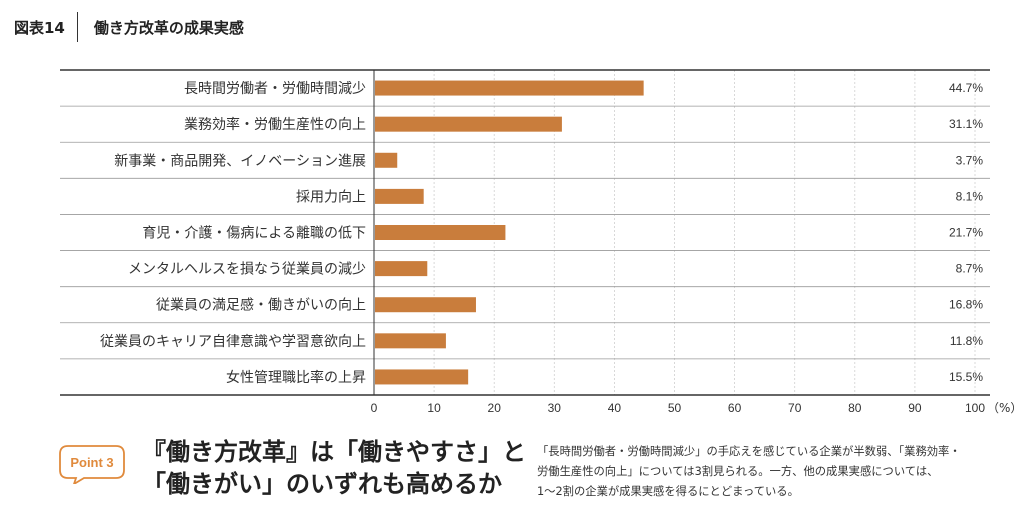  What do you see at coordinates (39, 27) in the screenshot?
I see `figure-label: 図表14` at bounding box center [39, 27].